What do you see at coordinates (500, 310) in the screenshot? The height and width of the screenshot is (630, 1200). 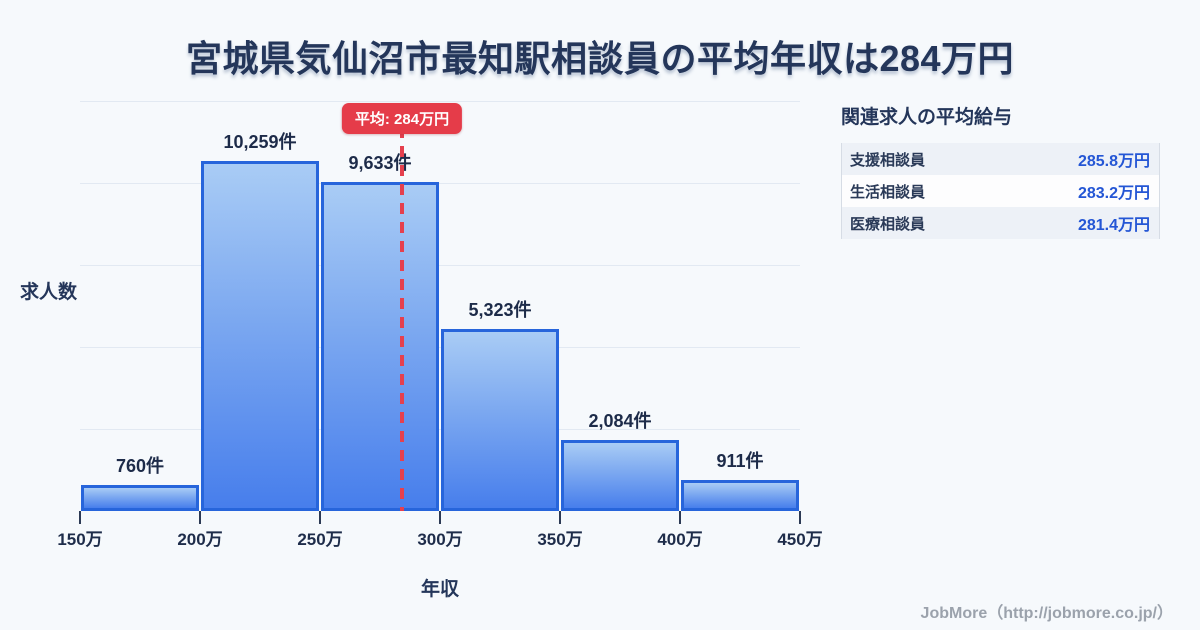 I see `bar-value-label: 5,323件` at bounding box center [500, 310].